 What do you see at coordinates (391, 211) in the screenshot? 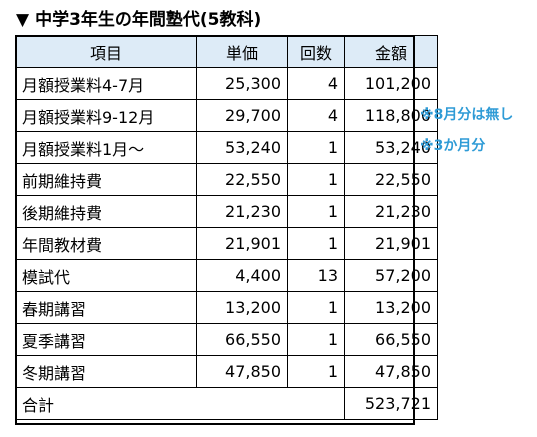
I see `cell-amount: 21,230` at bounding box center [391, 211].